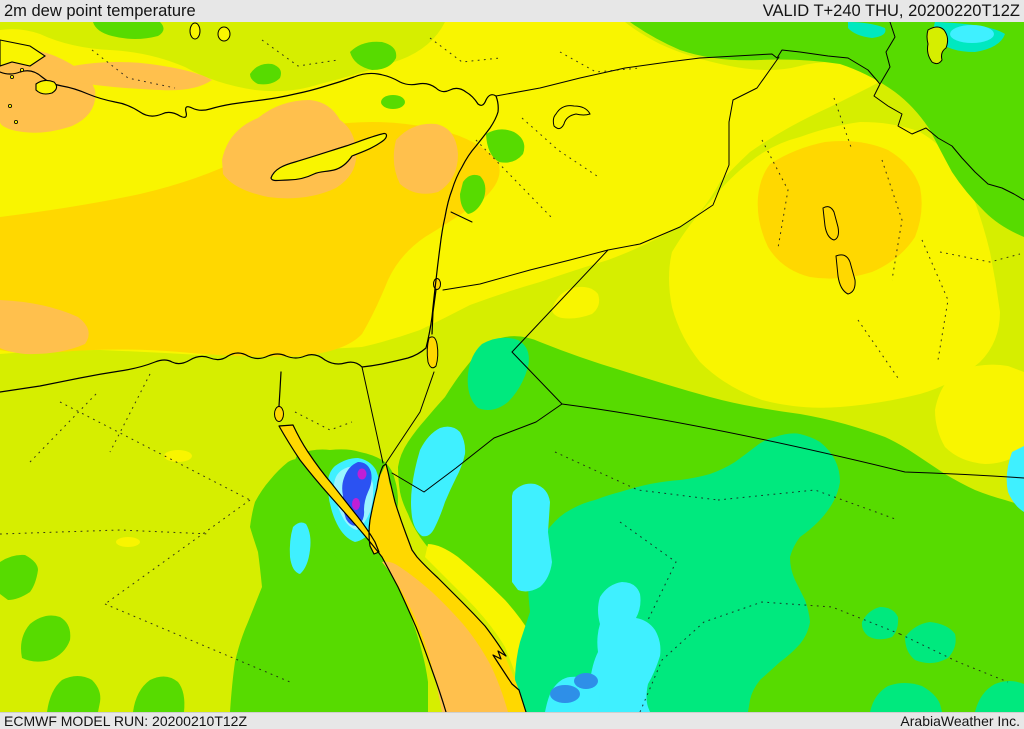 The height and width of the screenshot is (729, 1024). I want to click on lake-razzazah, so click(845, 274).